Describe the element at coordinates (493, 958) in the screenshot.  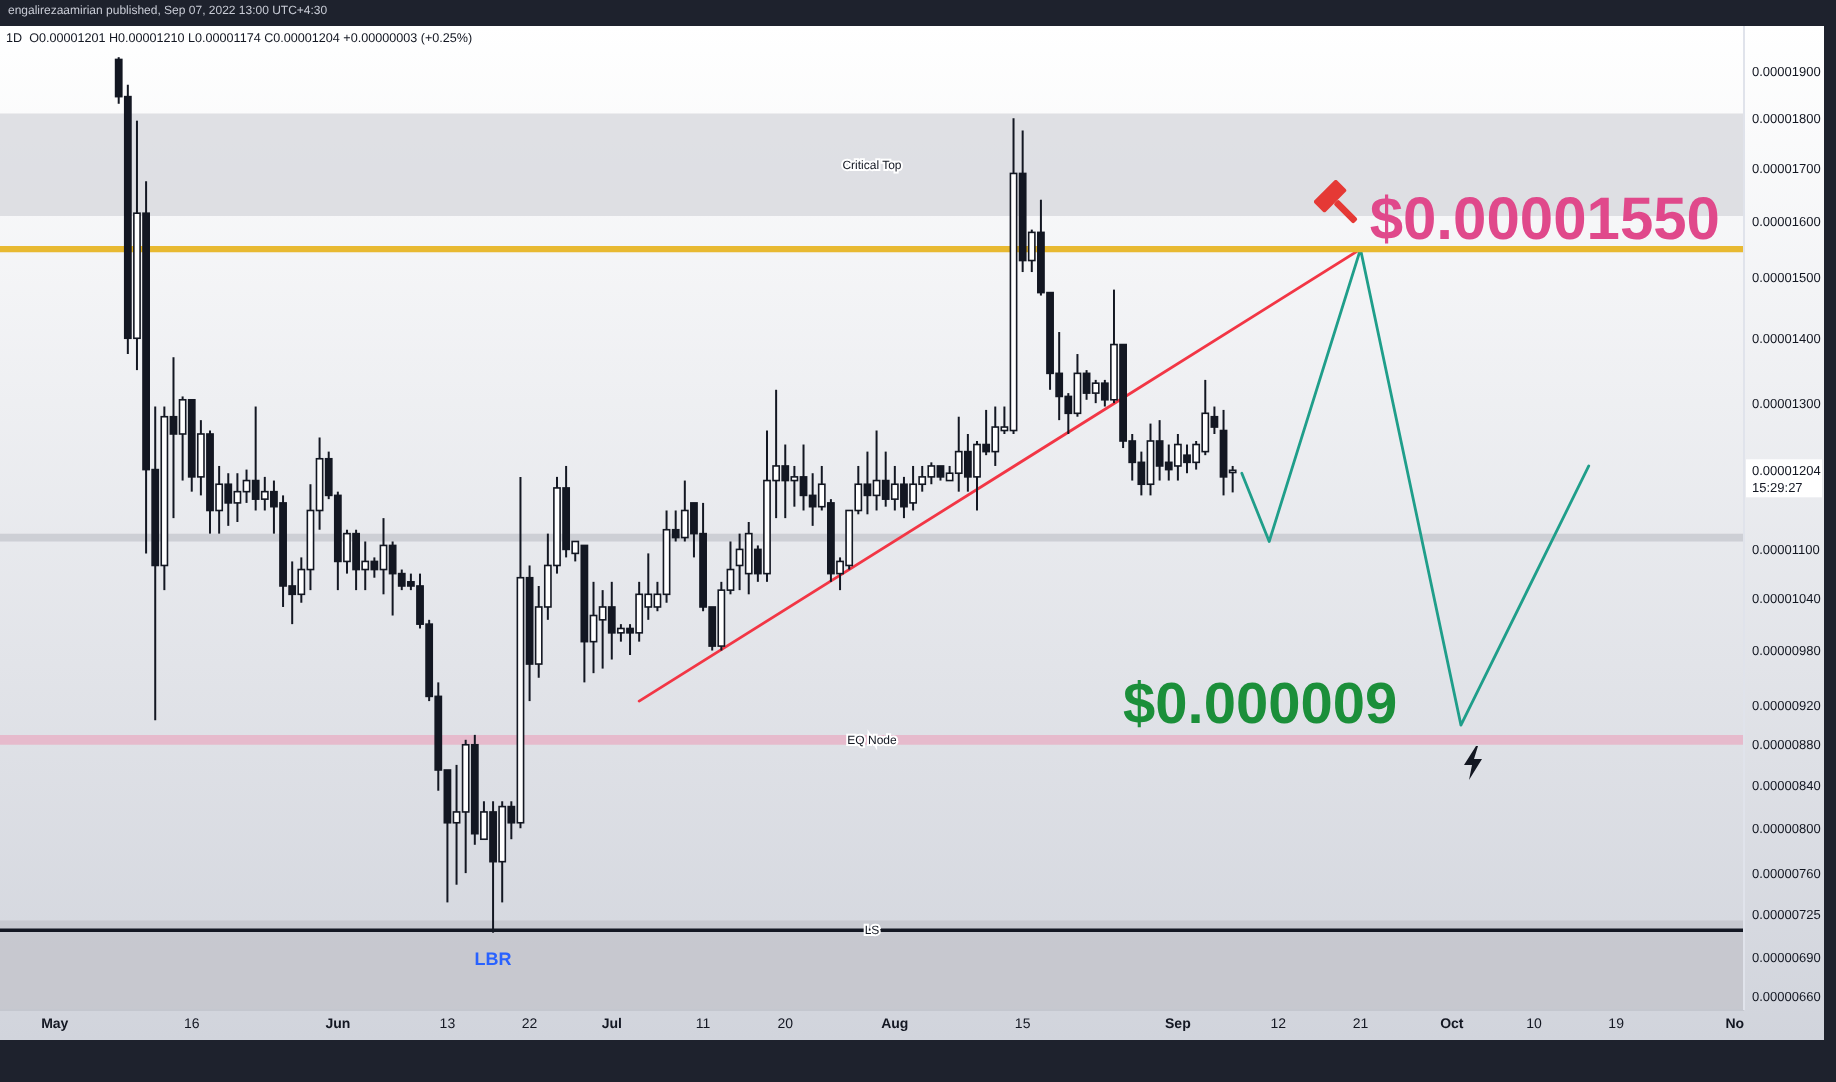
I see `annotation: LBR` at that location.